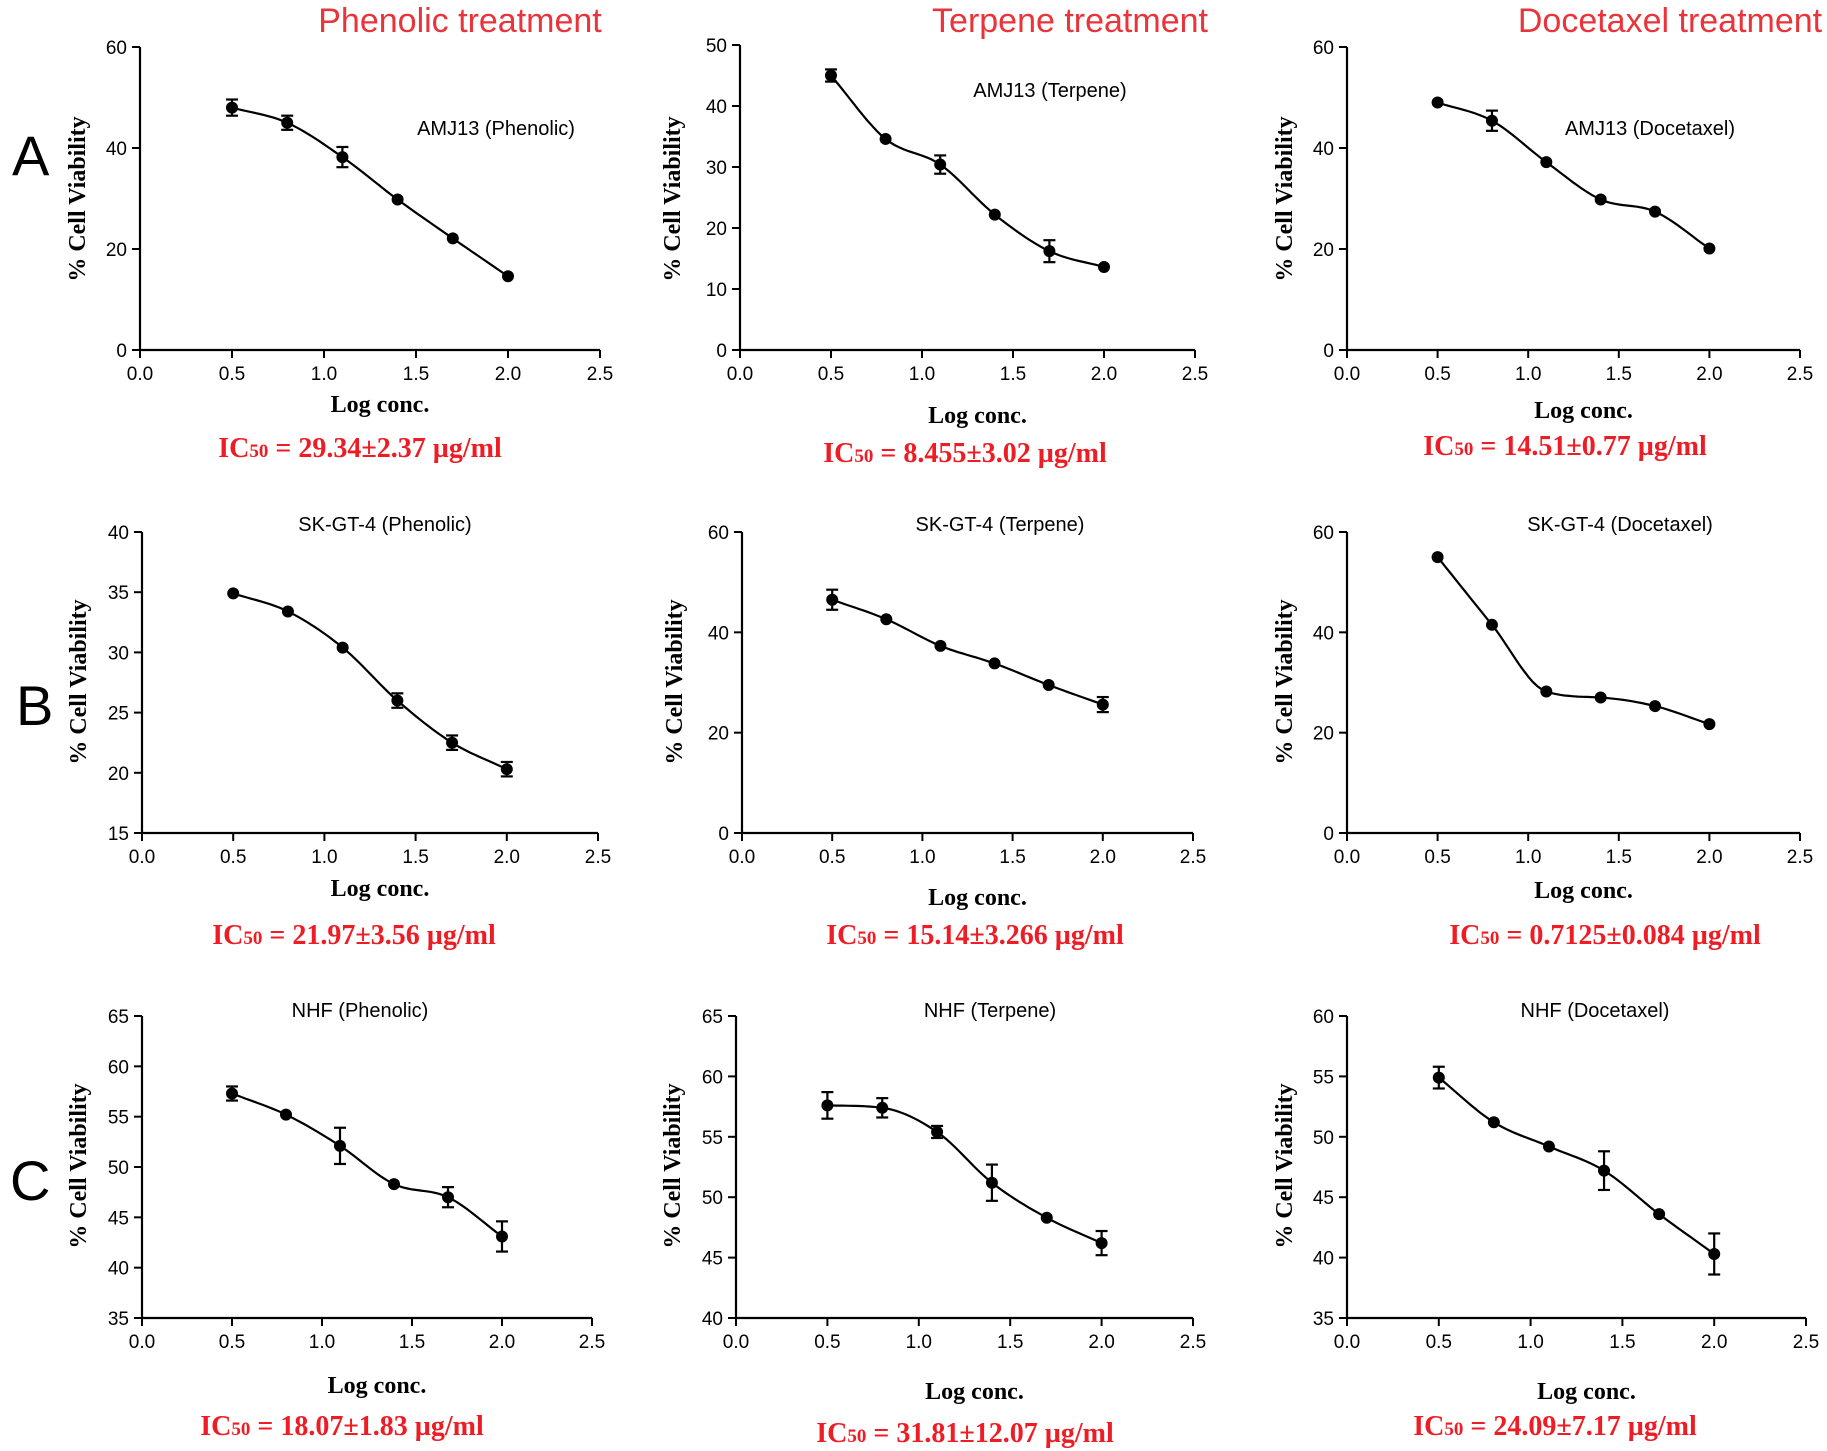 This screenshot has width=1827, height=1451. Describe the element at coordinates (384, 525) in the screenshot. I see `panel-title: SK-GT-4 (Phenolic)` at that location.